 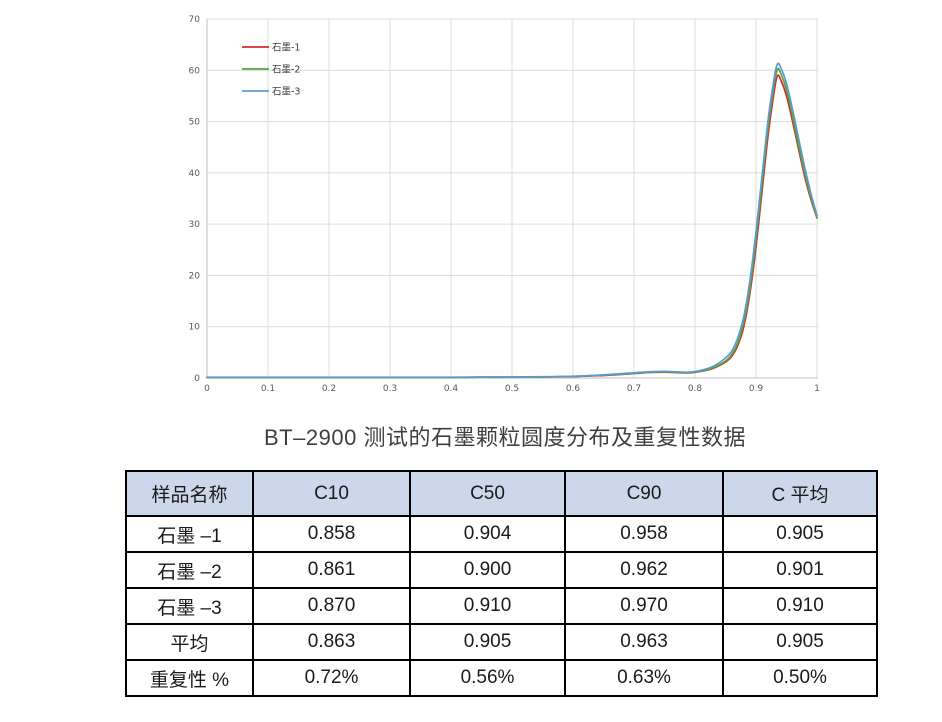 What do you see at coordinates (487, 570) in the screenshot?
I see `cell-value: 0.900` at bounding box center [487, 570].